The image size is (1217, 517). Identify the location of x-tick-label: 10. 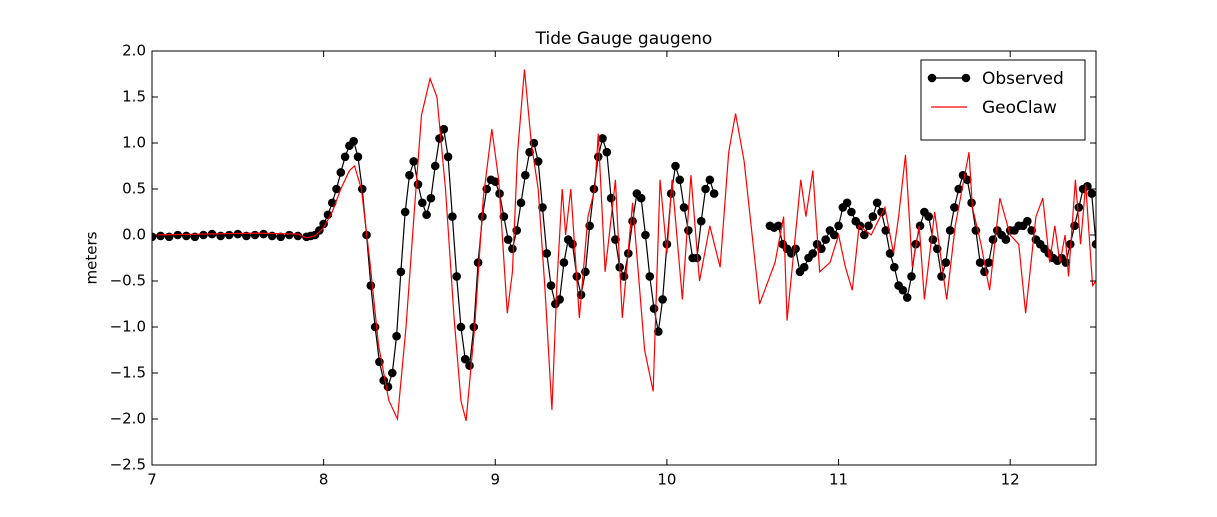
(666, 480).